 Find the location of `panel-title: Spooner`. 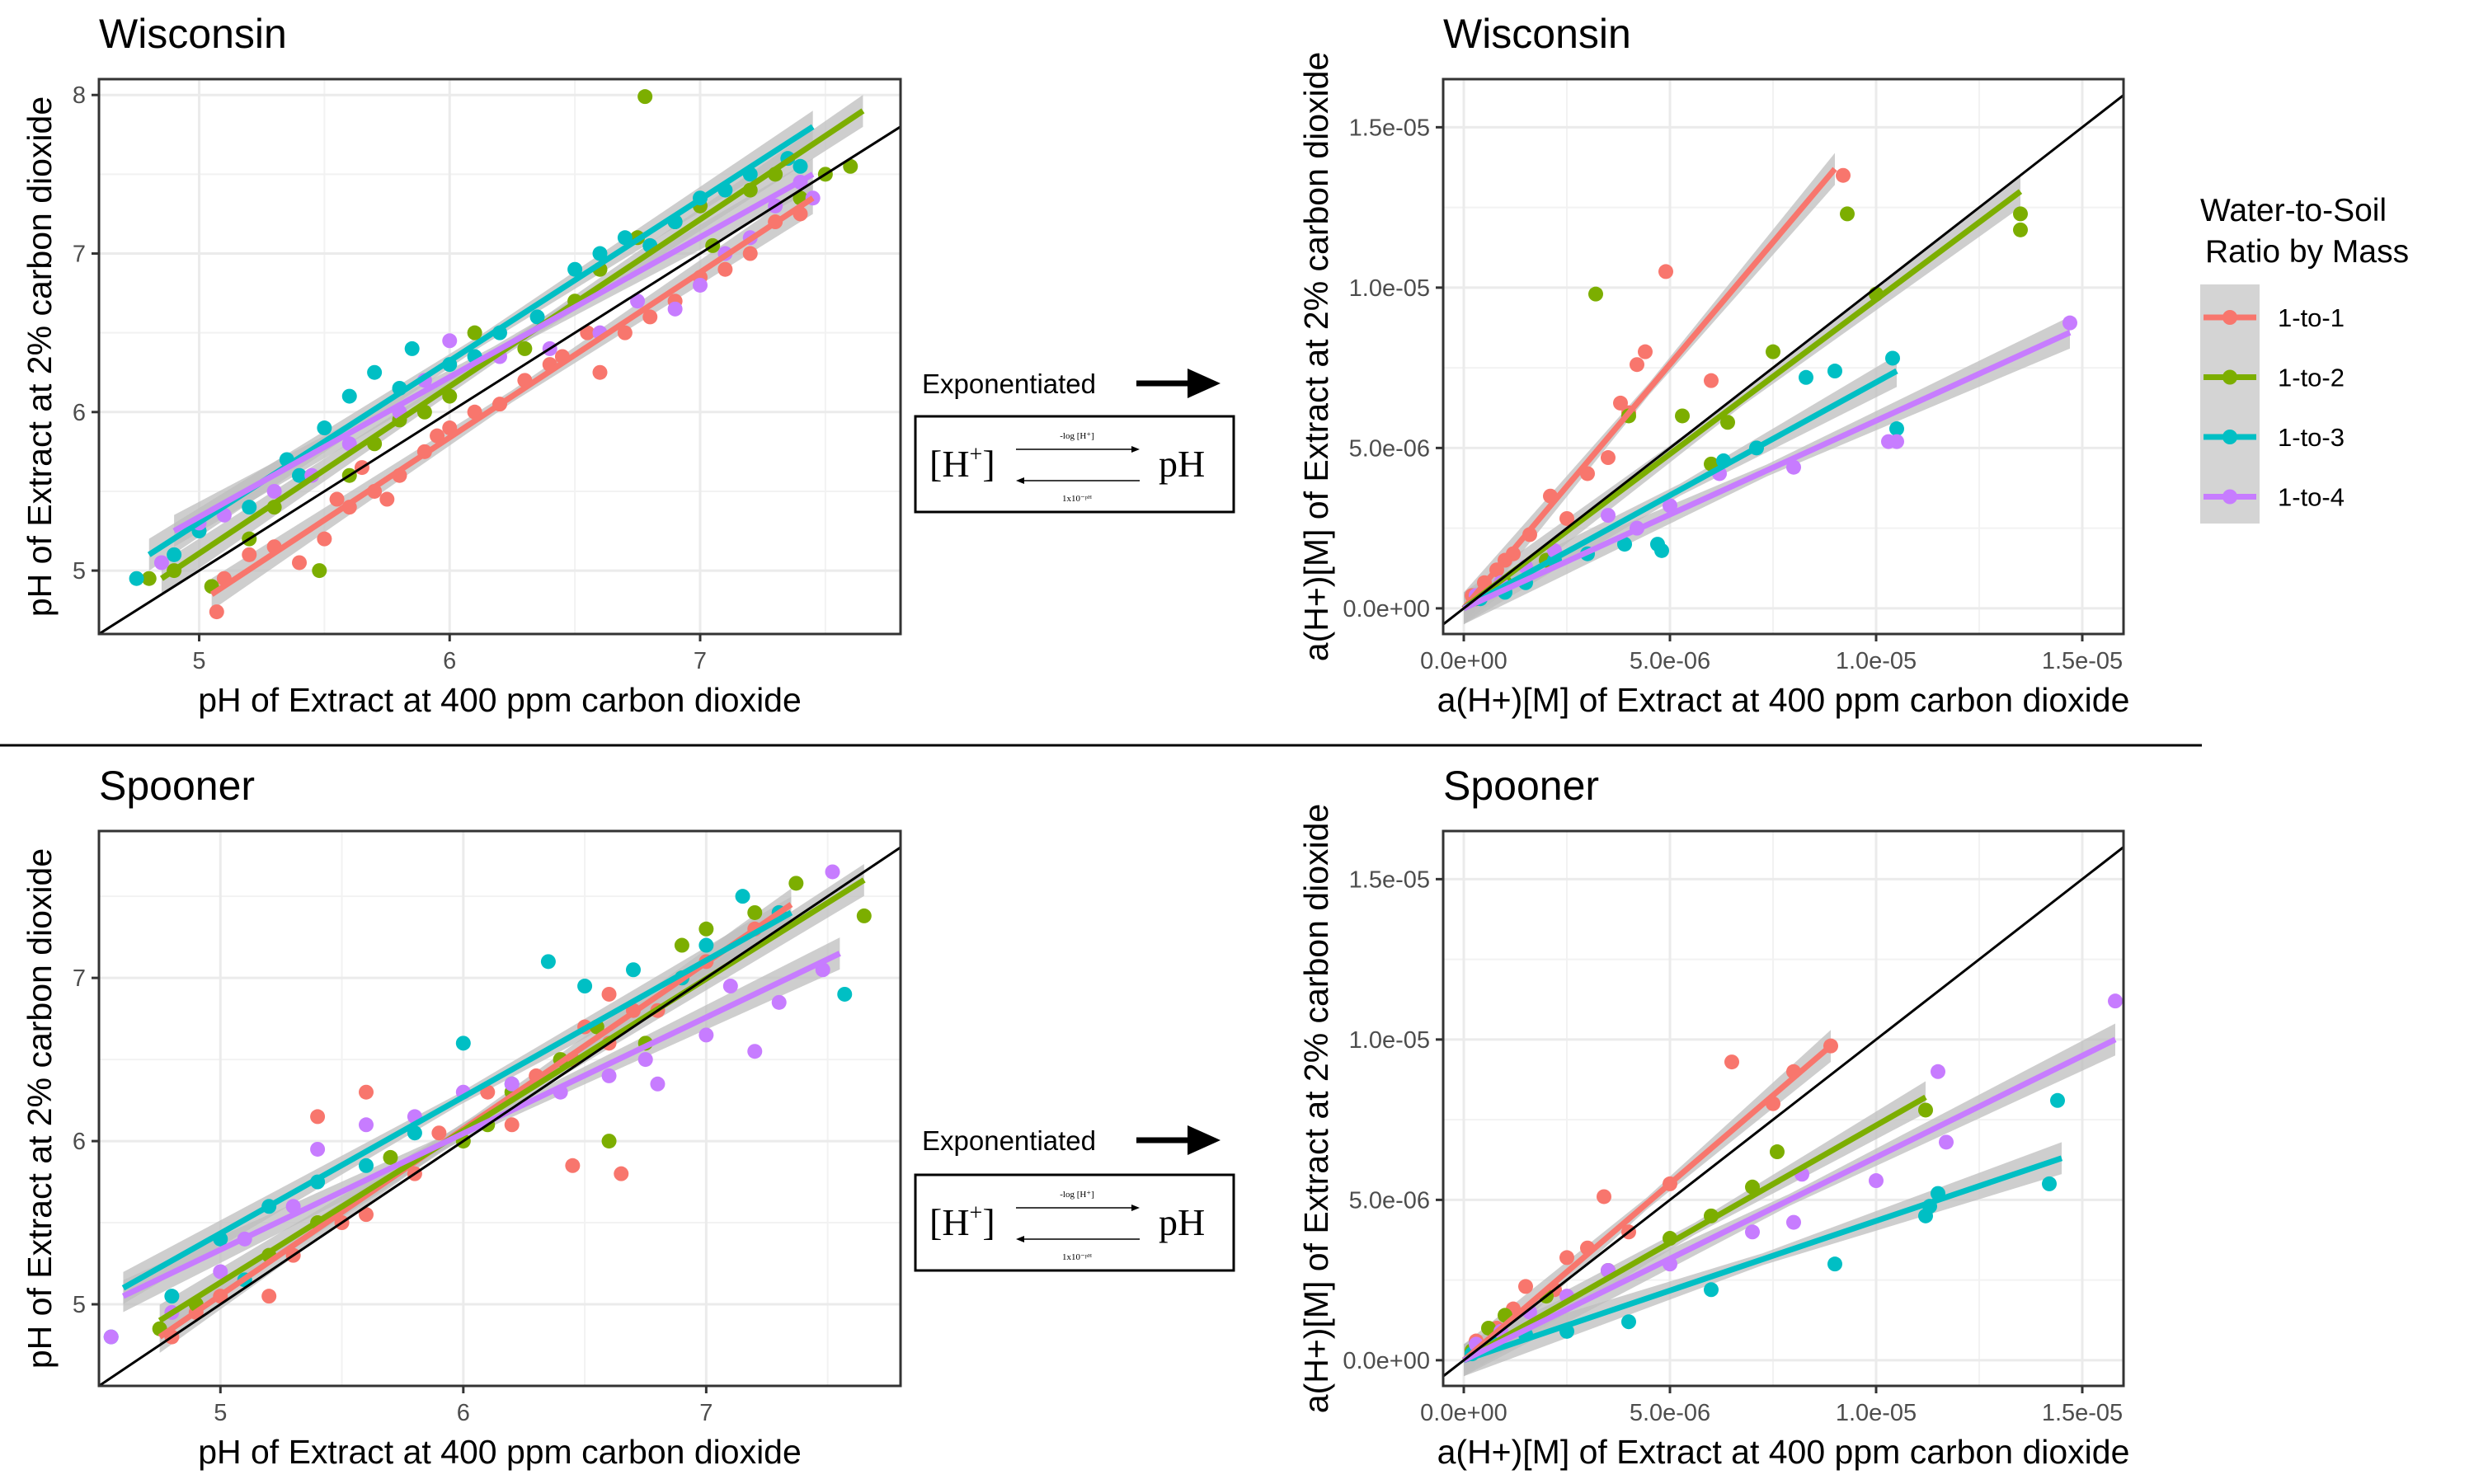

panel-title: Spooner is located at coordinates (177, 786).